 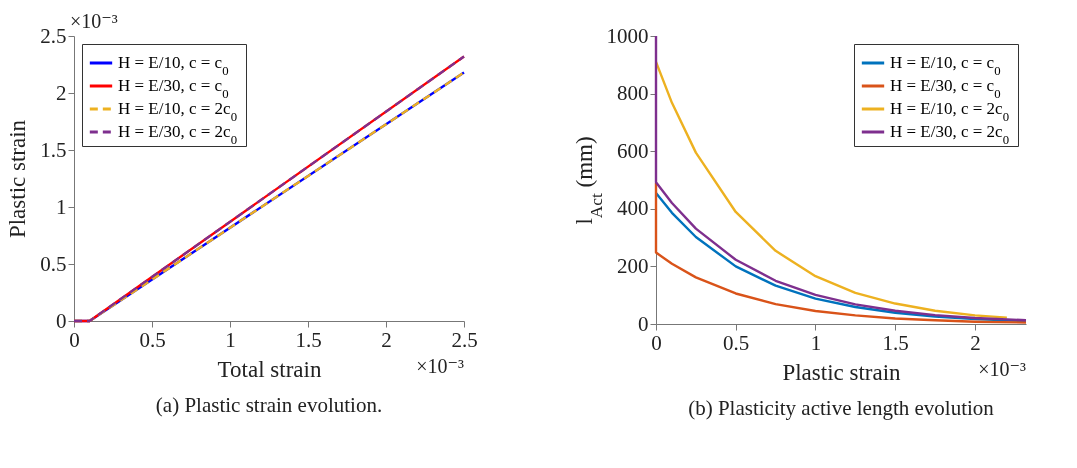 I want to click on y-tick-label: 0.5, so click(x=53, y=263).